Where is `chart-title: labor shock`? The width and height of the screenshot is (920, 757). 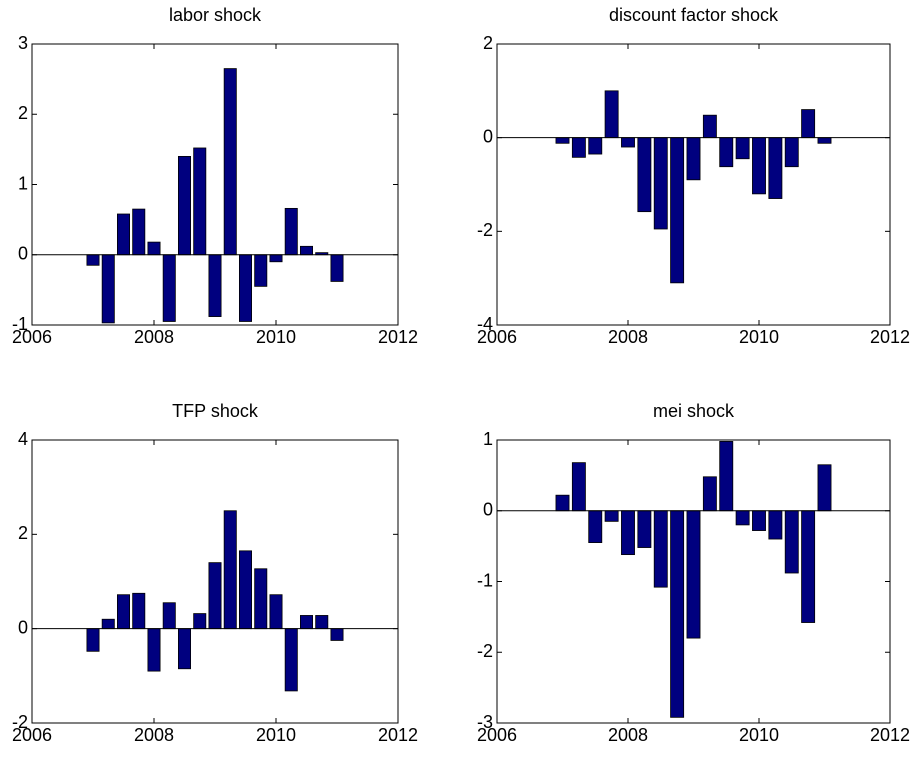
chart-title: labor shock is located at coordinates (215, 15).